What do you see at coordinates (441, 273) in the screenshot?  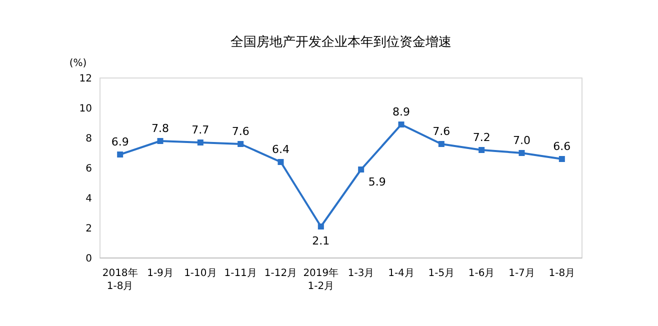 I see `x-tick-label: 1-5月` at bounding box center [441, 273].